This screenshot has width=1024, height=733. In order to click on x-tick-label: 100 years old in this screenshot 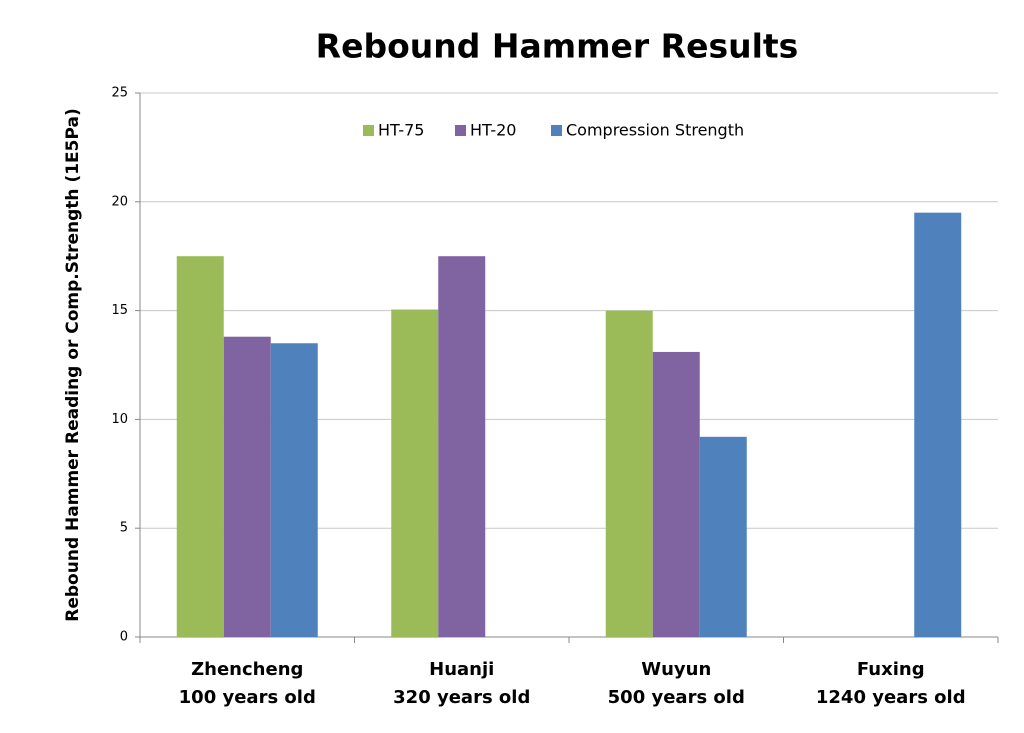, I will do `click(247, 697)`.